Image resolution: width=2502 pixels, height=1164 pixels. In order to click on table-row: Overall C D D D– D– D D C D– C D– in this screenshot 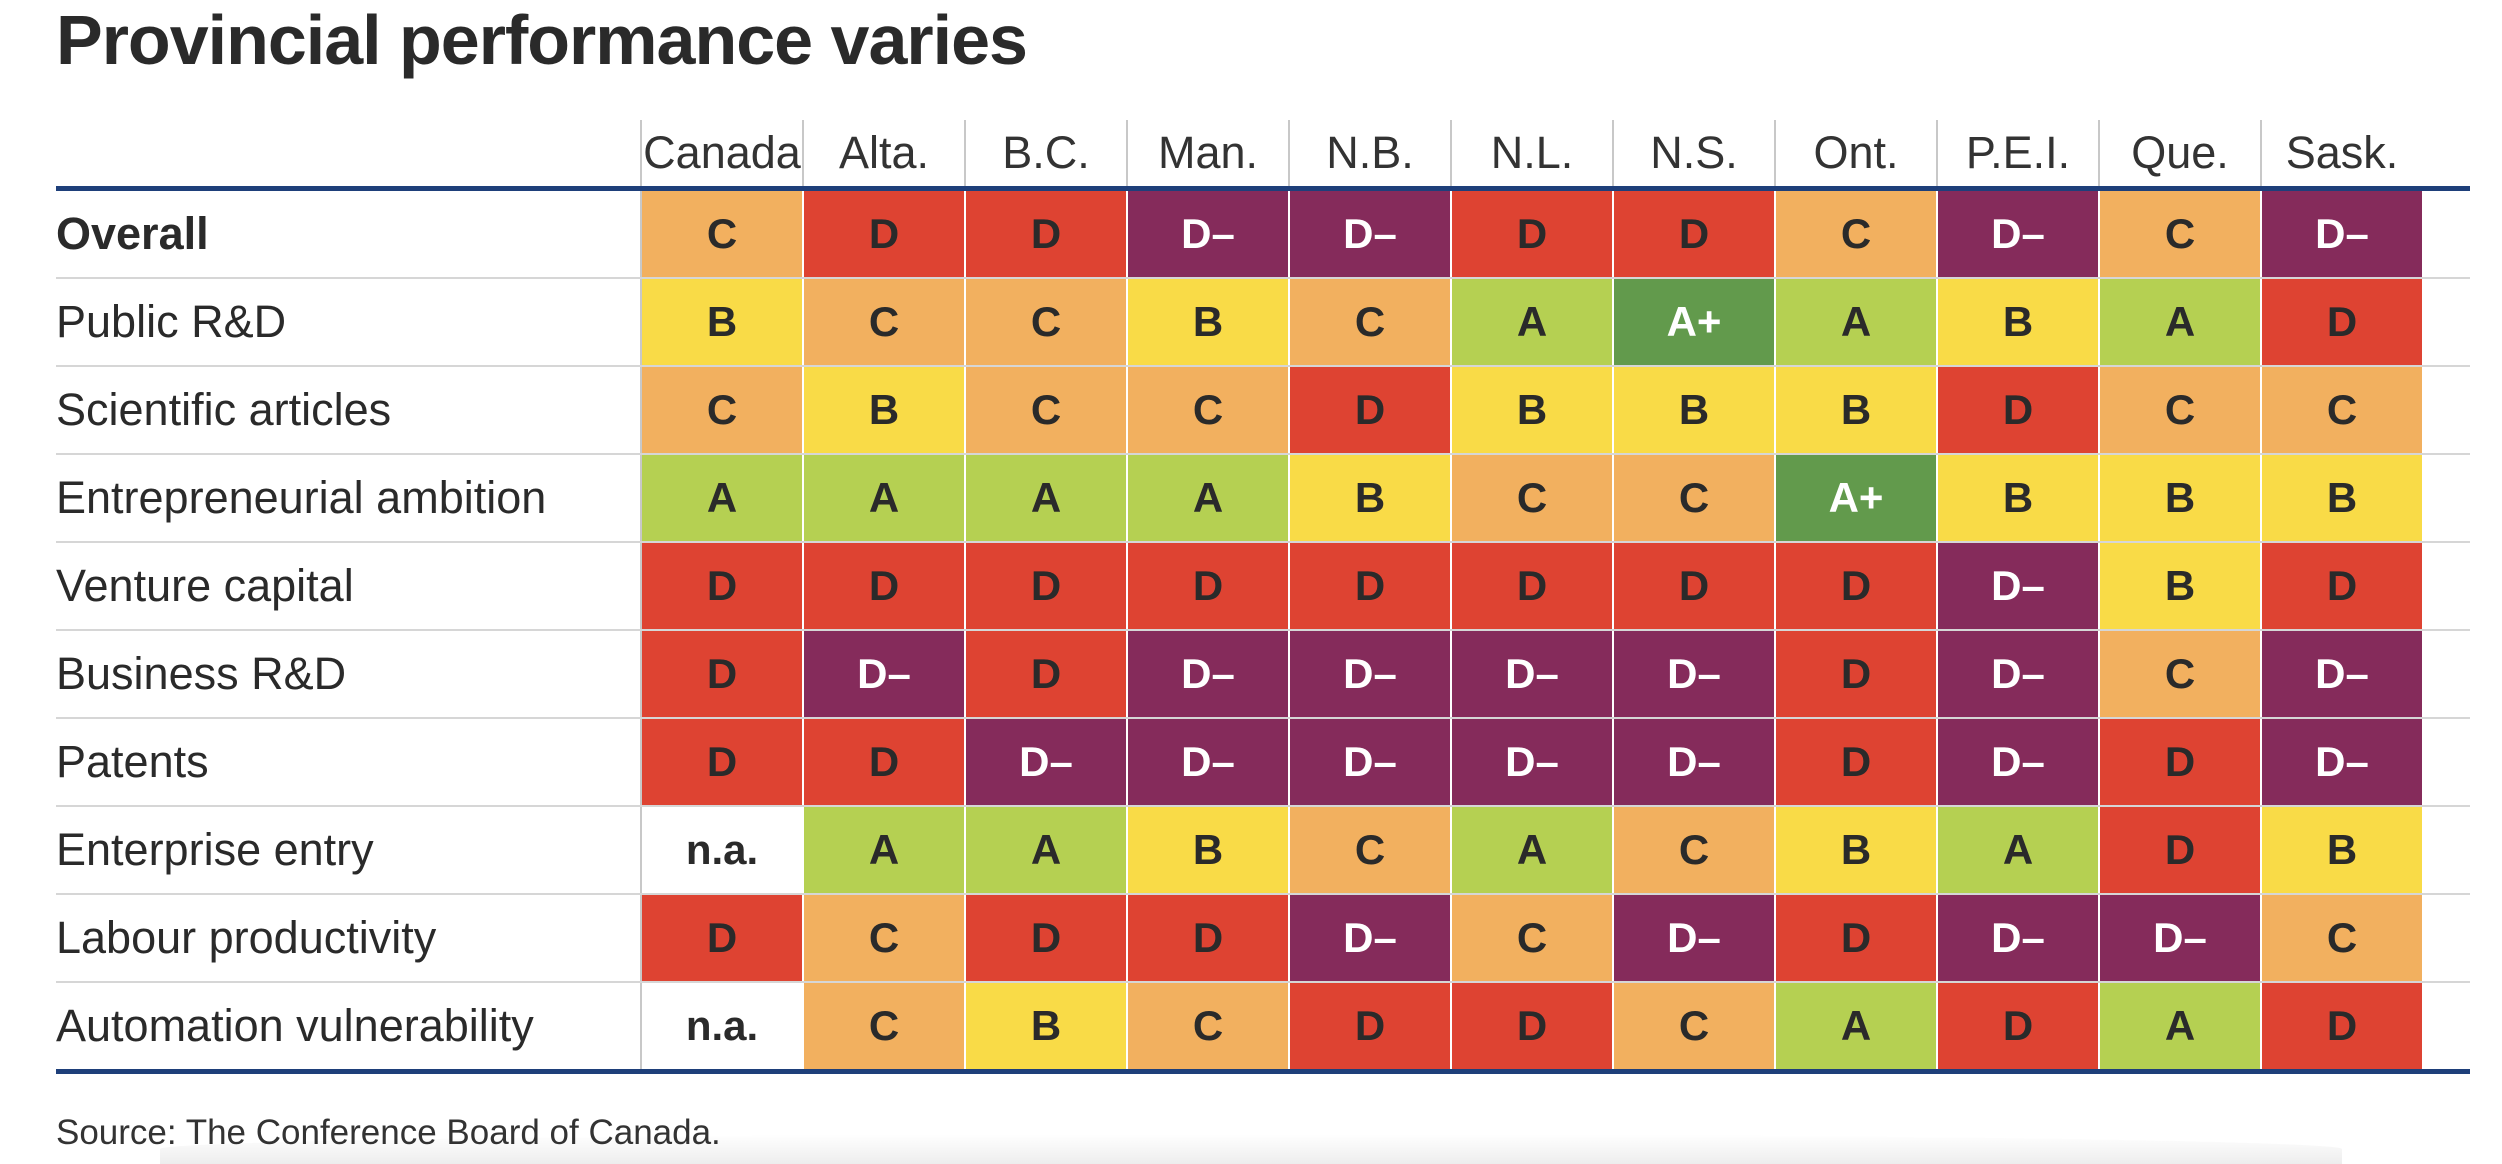, I will do `click(1263, 235)`.